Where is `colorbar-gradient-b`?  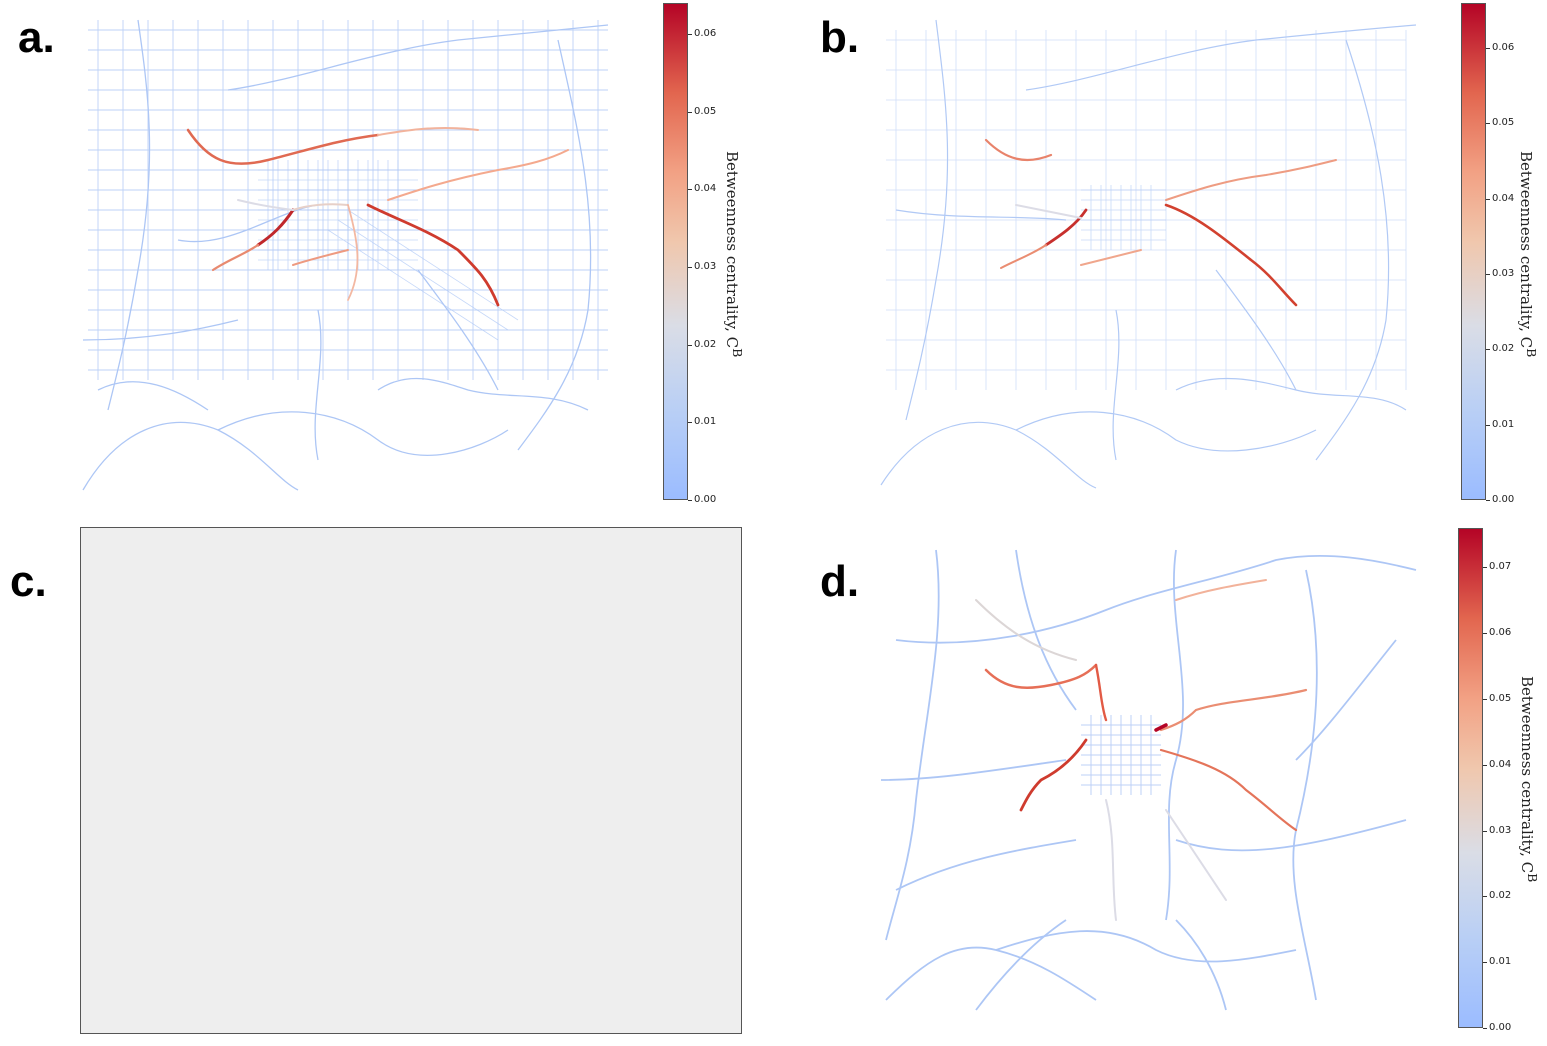 colorbar-gradient-b is located at coordinates (1473, 251).